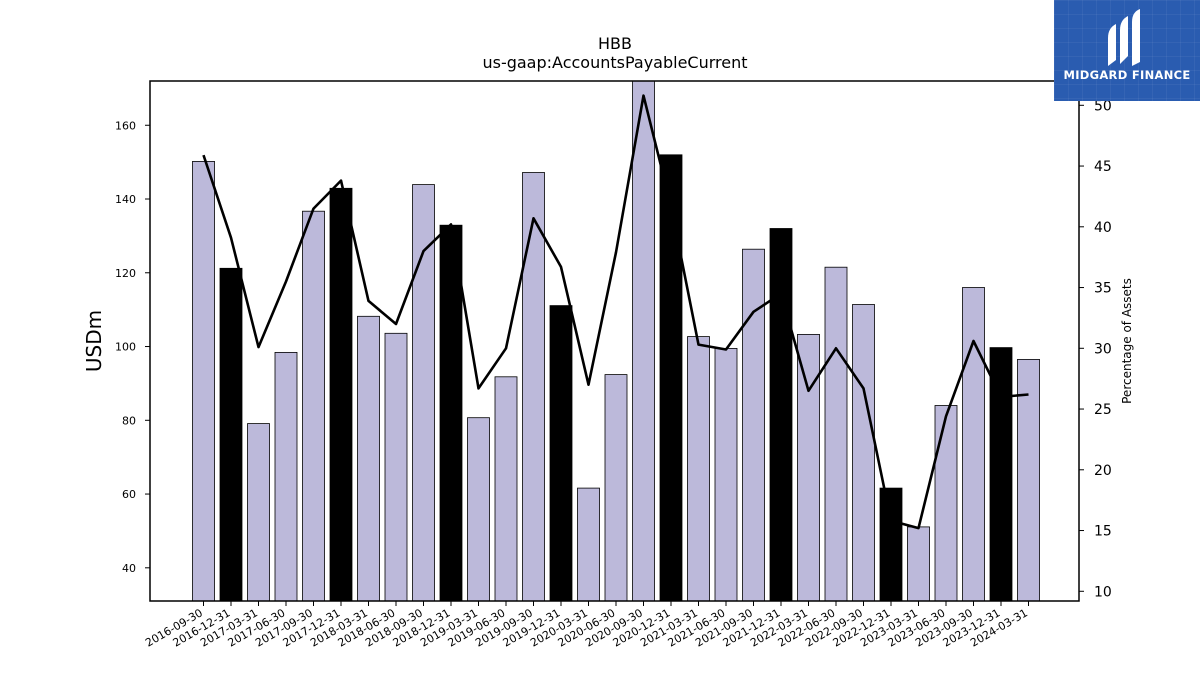 This screenshot has height=675, width=1200. I want to click on y2-tick-label: 40, so click(1103, 228).